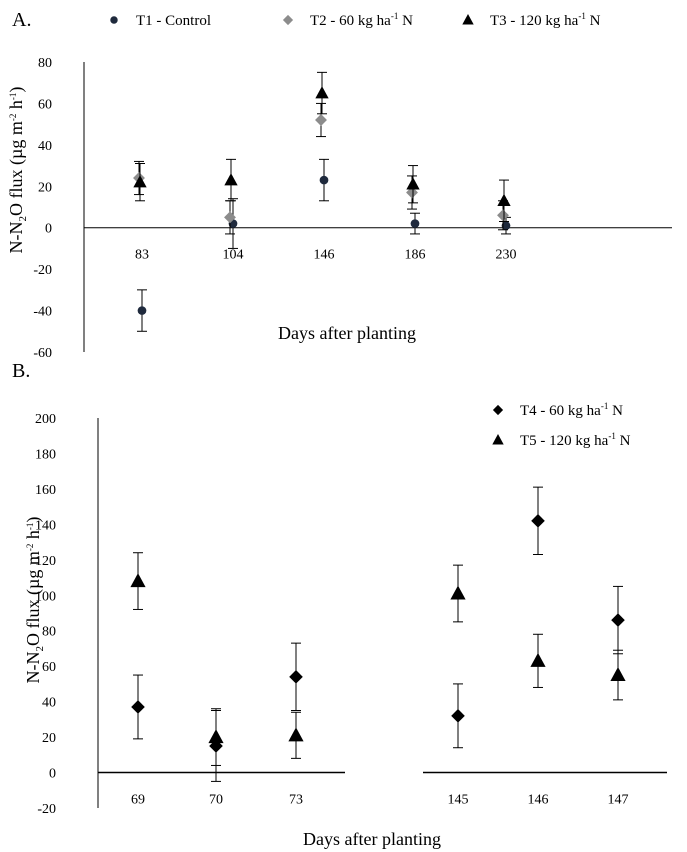  Describe the element at coordinates (347, 333) in the screenshot. I see `panel-a-x-axis-label: Days after planting` at that location.